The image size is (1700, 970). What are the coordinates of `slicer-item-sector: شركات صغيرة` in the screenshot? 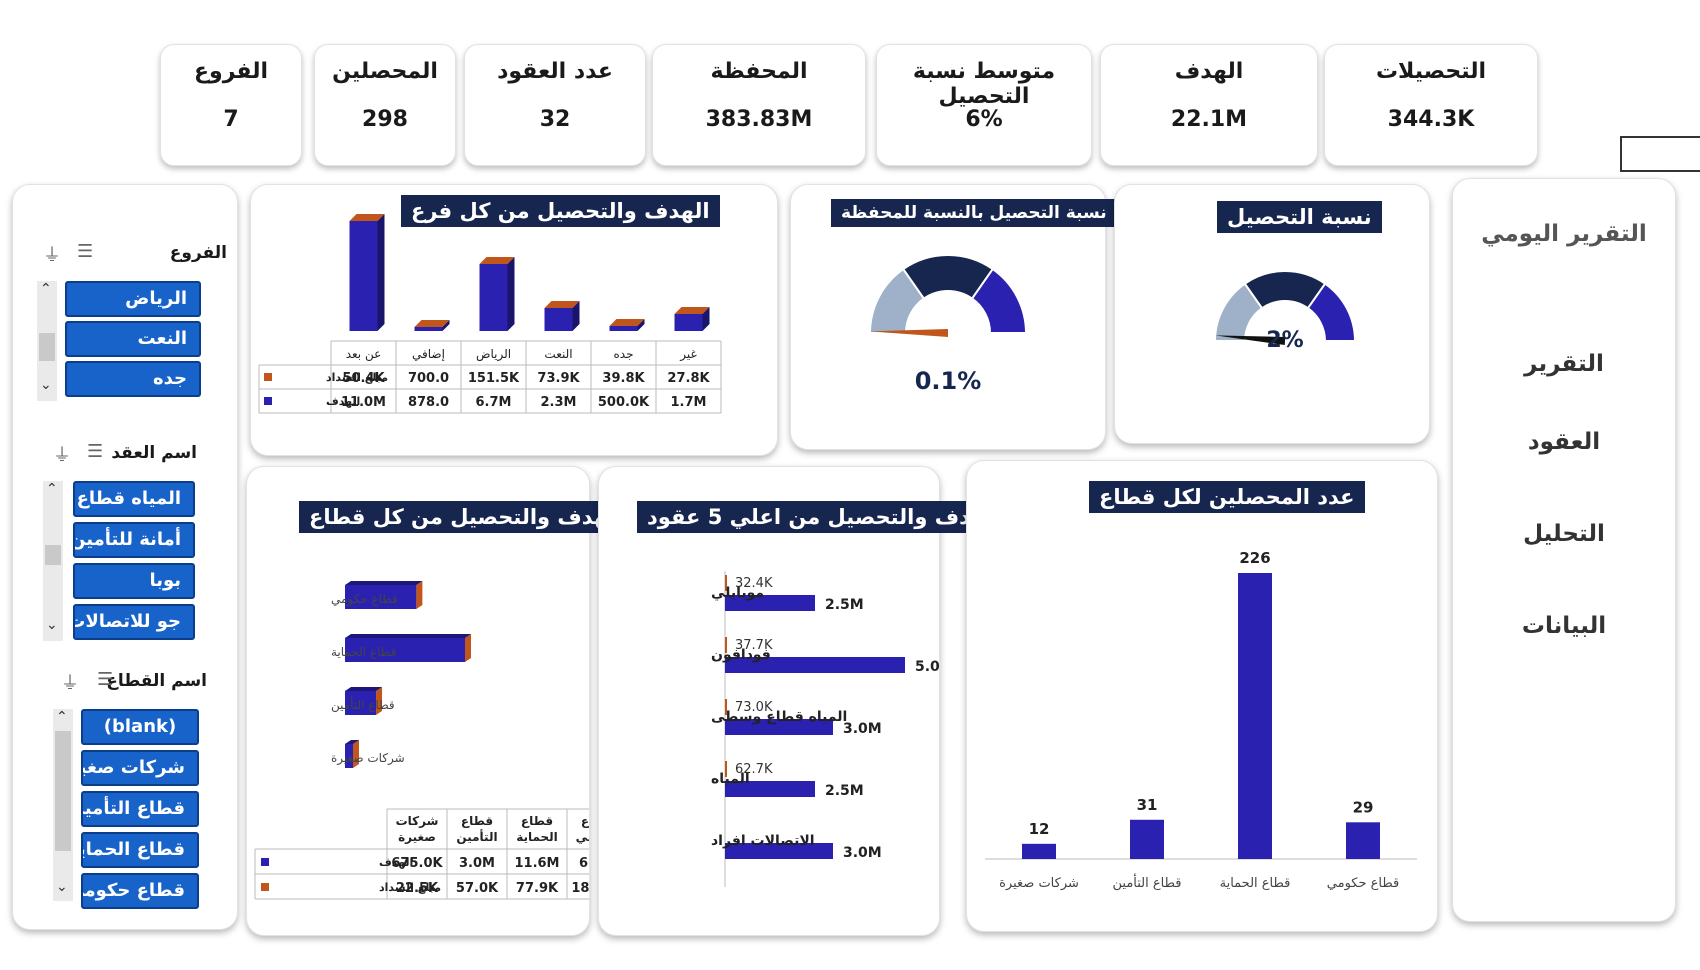 It's located at (140, 768).